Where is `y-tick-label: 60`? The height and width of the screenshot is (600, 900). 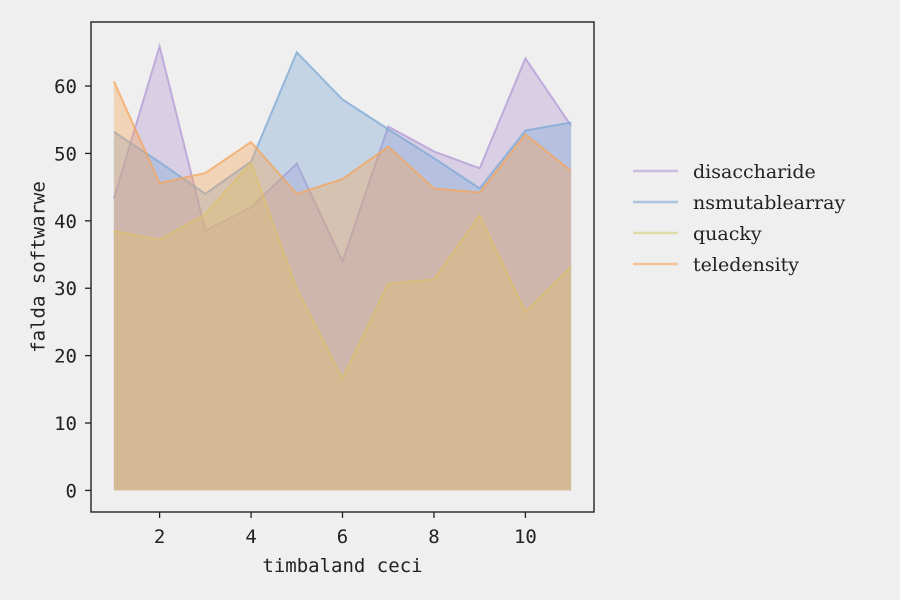 y-tick-label: 60 is located at coordinates (65, 87).